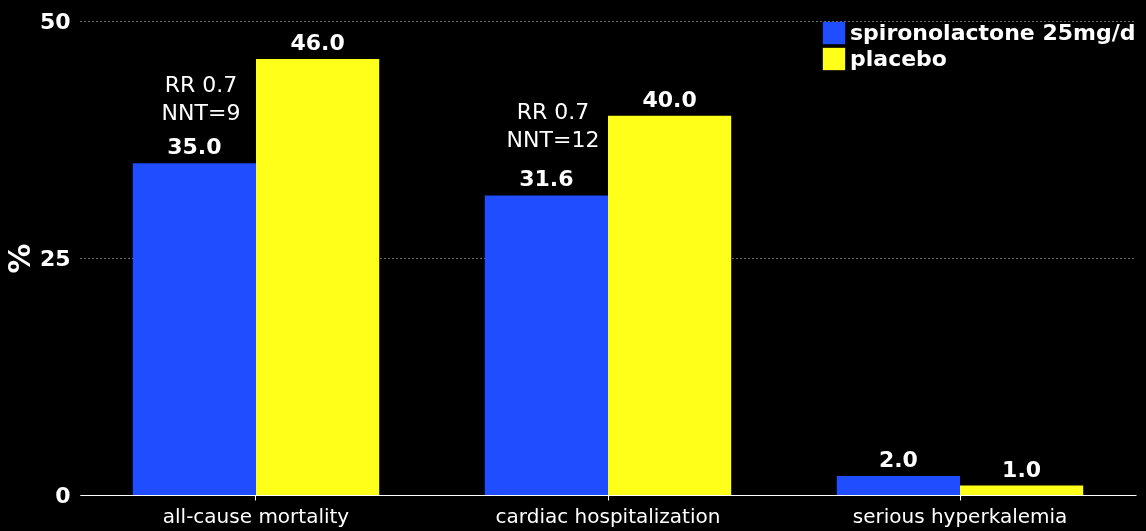 This screenshot has width=1146, height=531. I want to click on data-label: 35.0, so click(194, 147).